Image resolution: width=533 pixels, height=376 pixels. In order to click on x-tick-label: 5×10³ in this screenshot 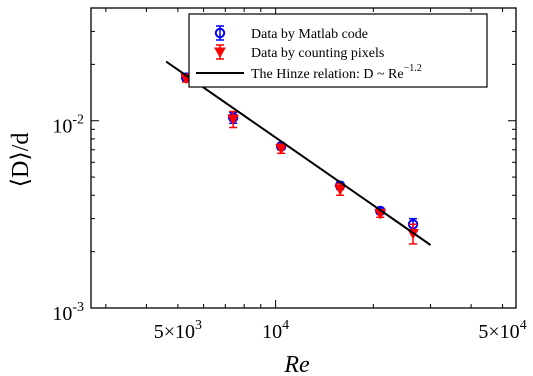, I will do `click(178, 330)`.